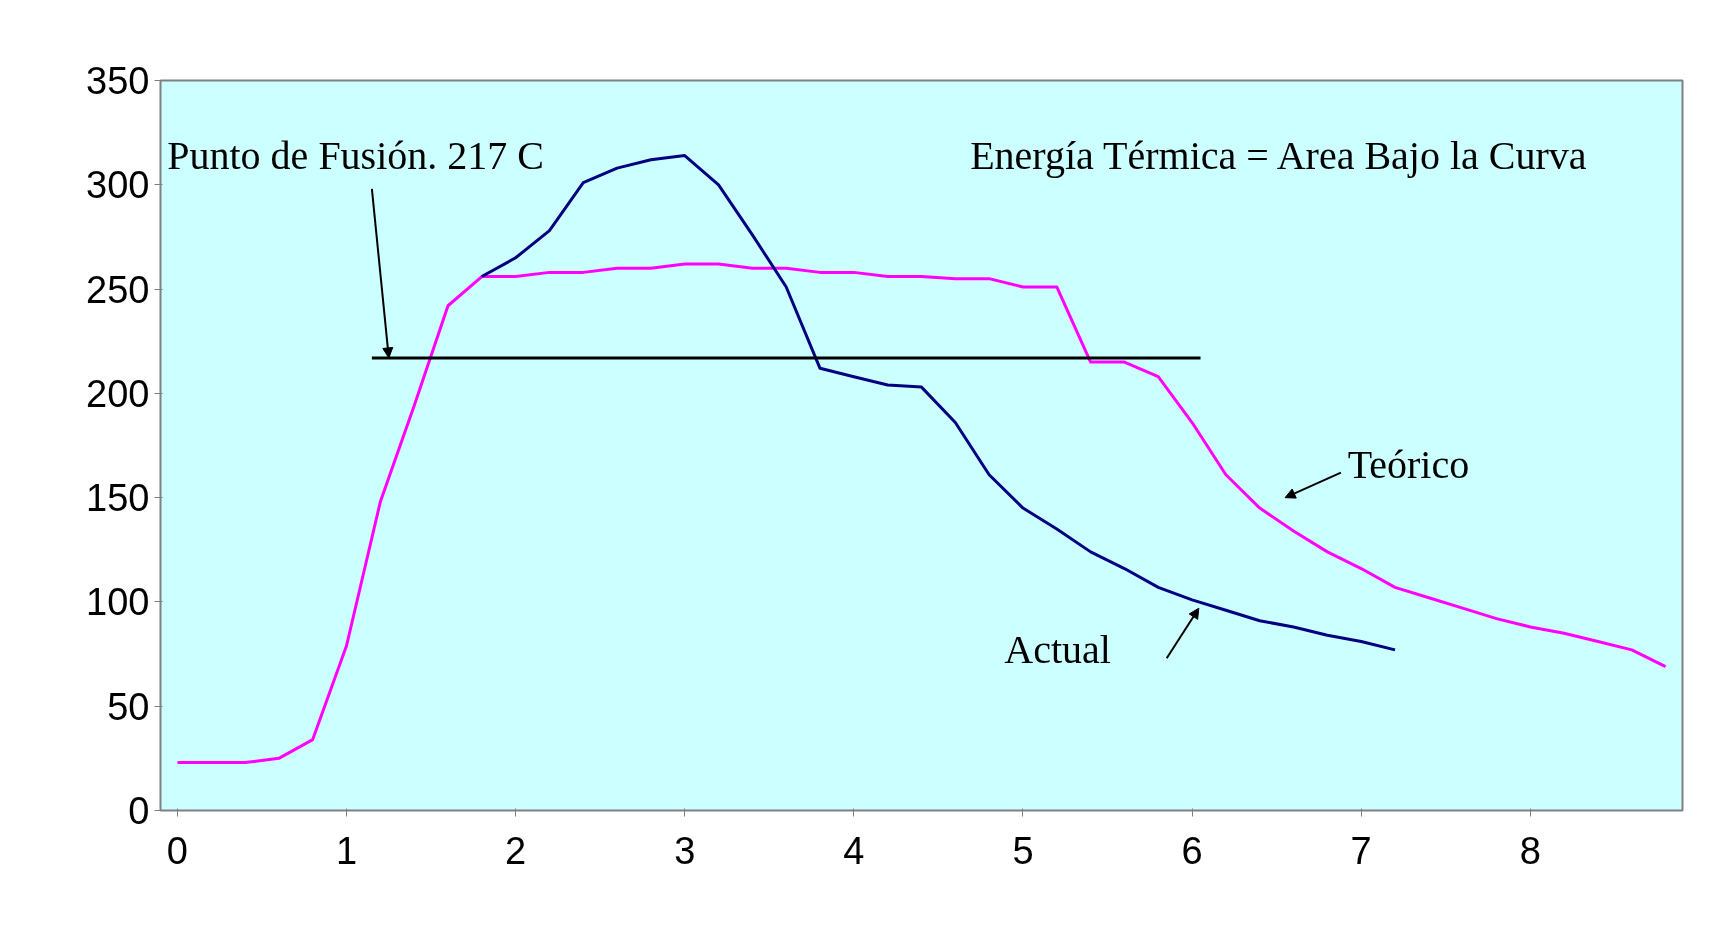  Describe the element at coordinates (118, 602) in the screenshot. I see `y-tick-label: 100` at that location.